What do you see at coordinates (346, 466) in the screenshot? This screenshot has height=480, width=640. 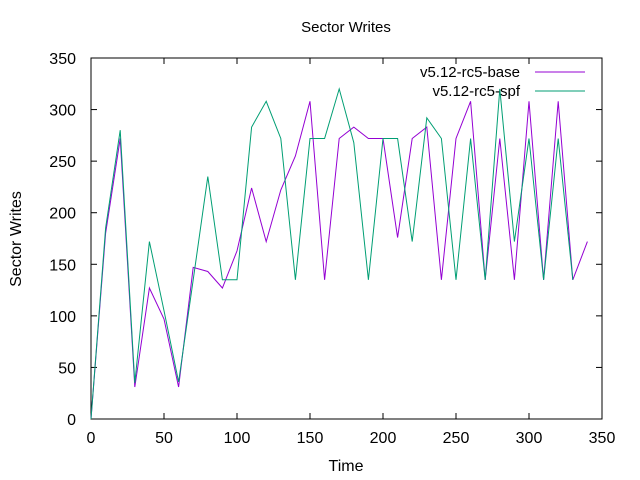 I see `x-axis-label: Time` at bounding box center [346, 466].